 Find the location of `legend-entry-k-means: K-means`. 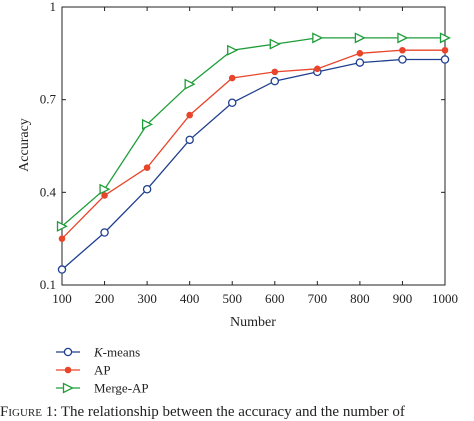

legend-entry-k-means: K-means is located at coordinates (98, 352).